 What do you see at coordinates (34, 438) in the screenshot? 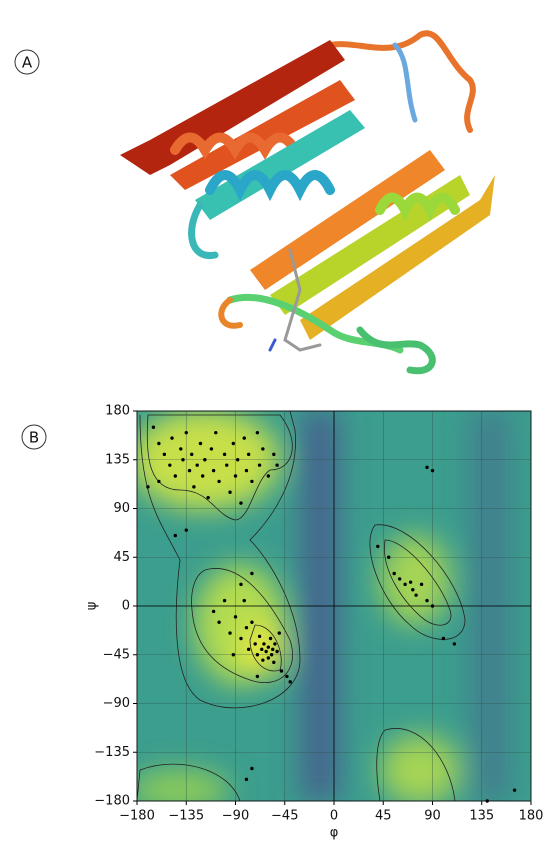
I see `panel-label: B` at bounding box center [34, 438].